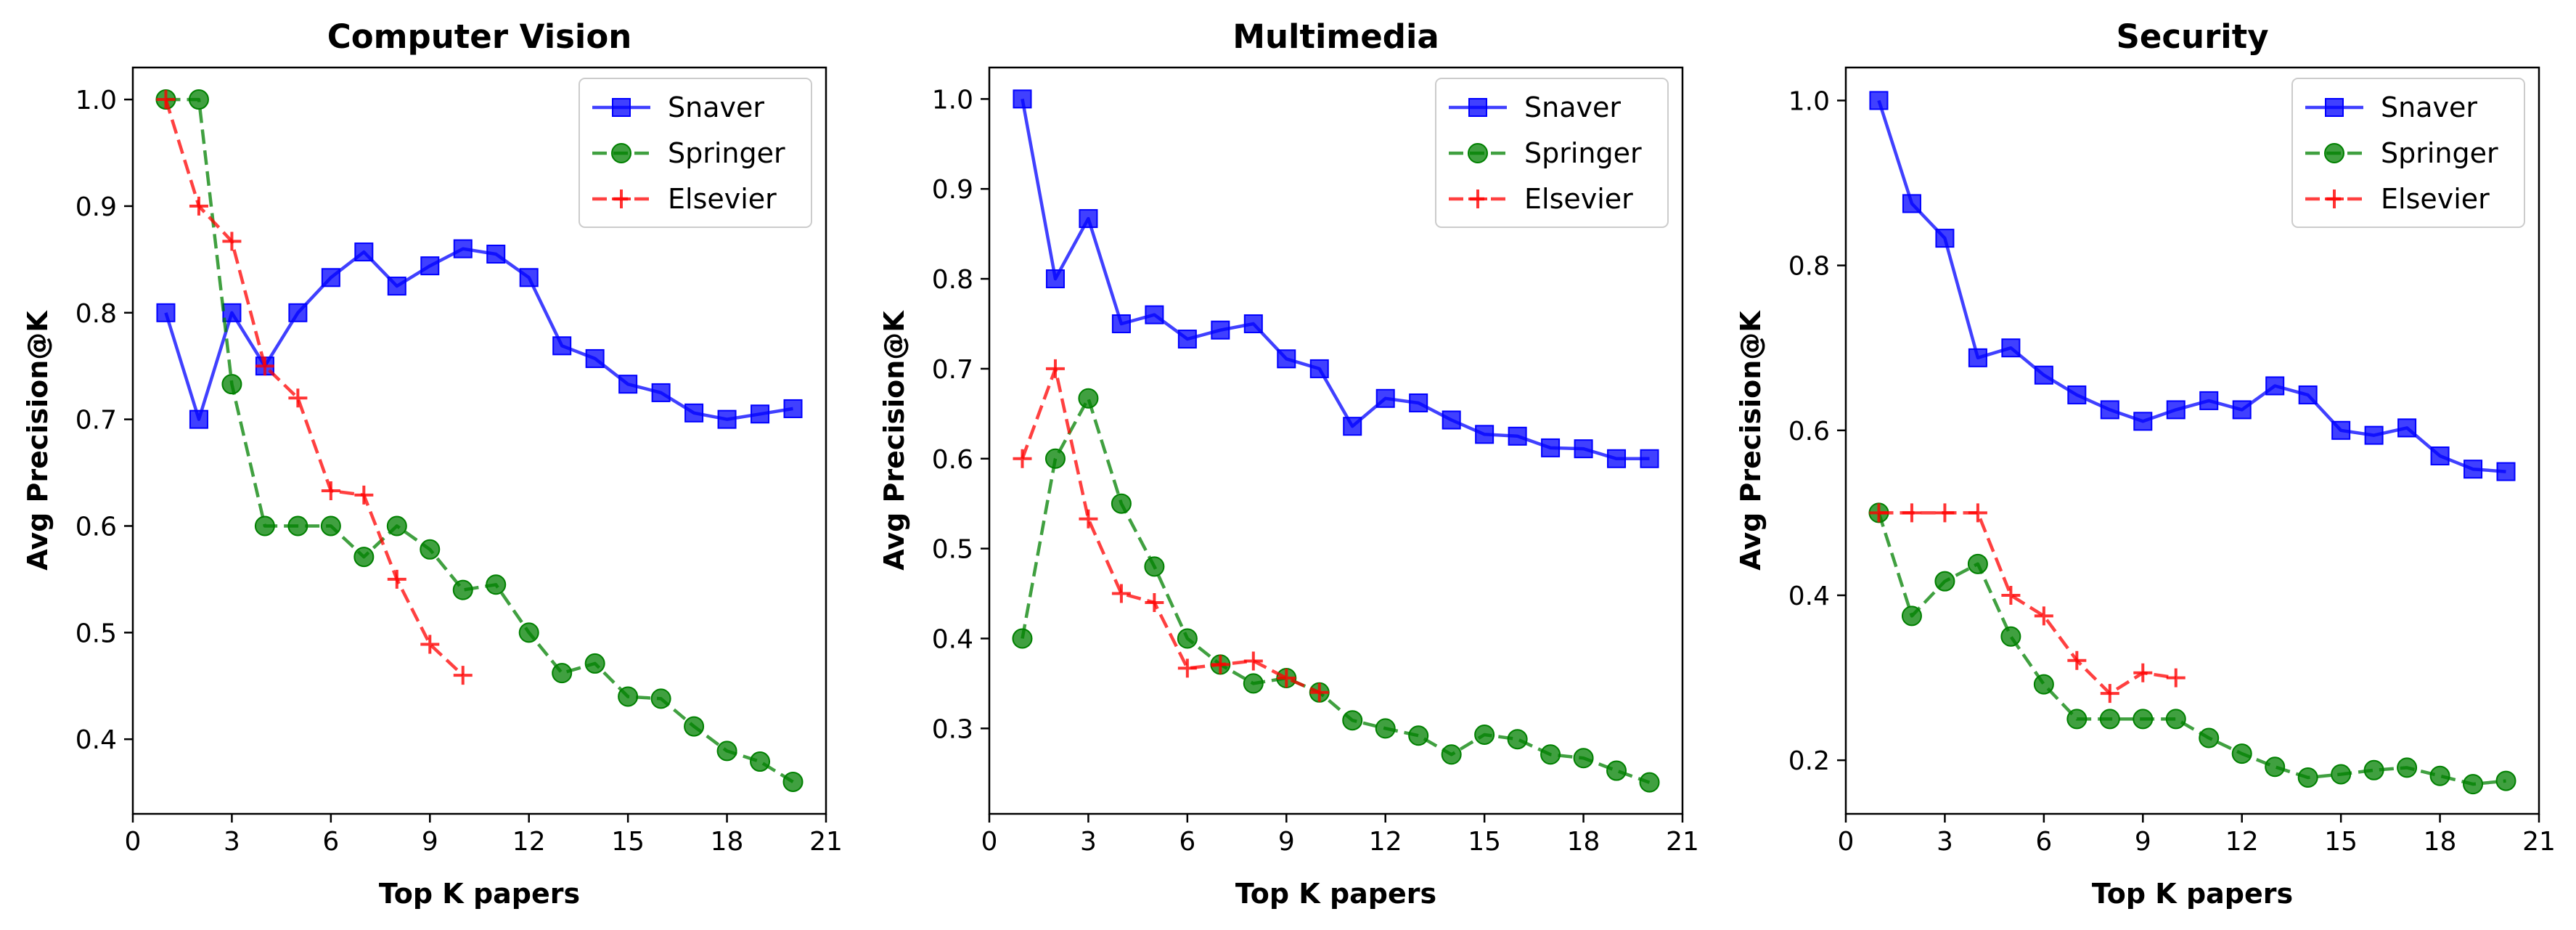 This screenshot has width=2576, height=930. Describe the element at coordinates (628, 842) in the screenshot. I see `x-tick-label: 15` at that location.